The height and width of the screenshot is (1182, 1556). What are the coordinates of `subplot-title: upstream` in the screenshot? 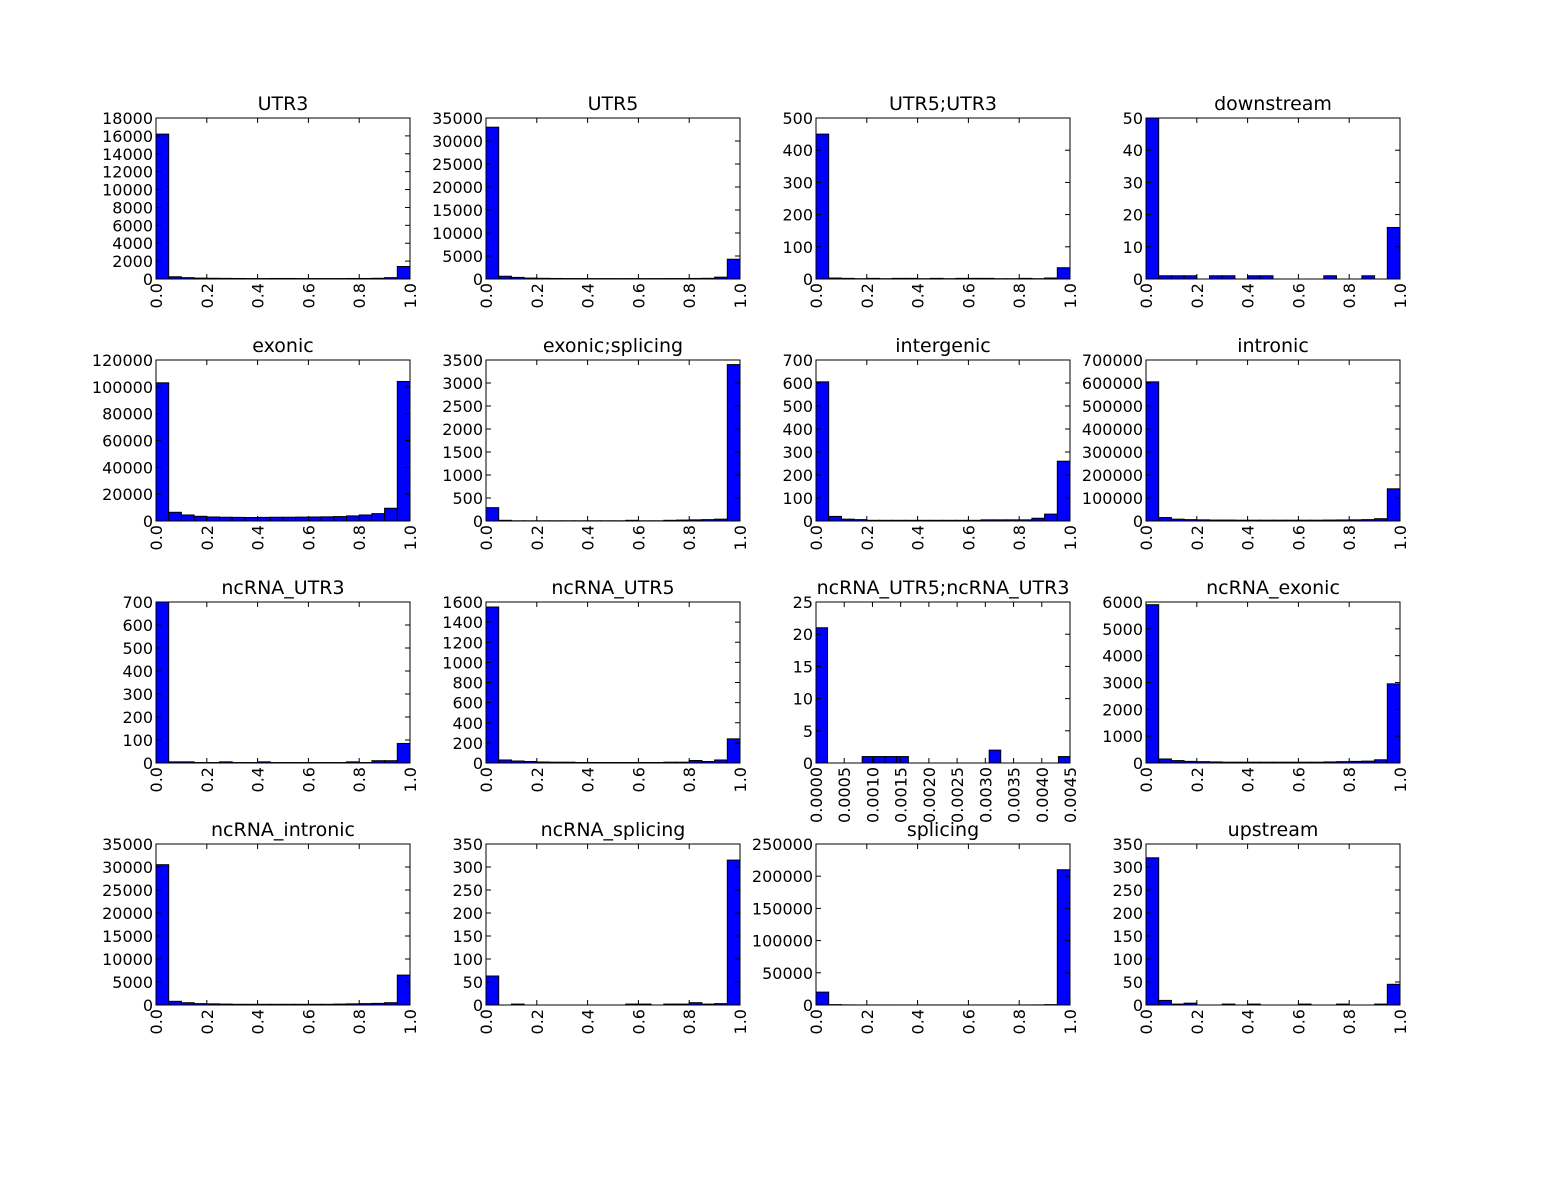 It's located at (1273, 830).